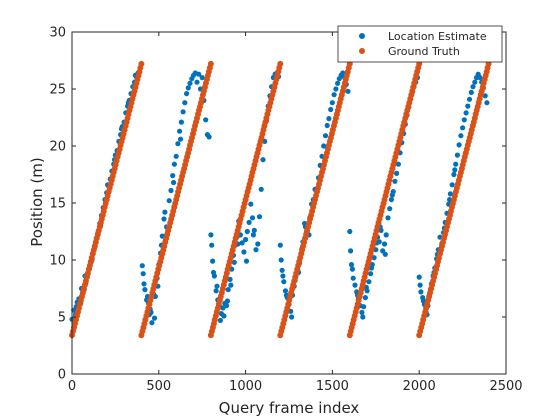 This screenshot has height=420, width=560. Describe the element at coordinates (505, 386) in the screenshot. I see `x-tick-label: 2500` at that location.